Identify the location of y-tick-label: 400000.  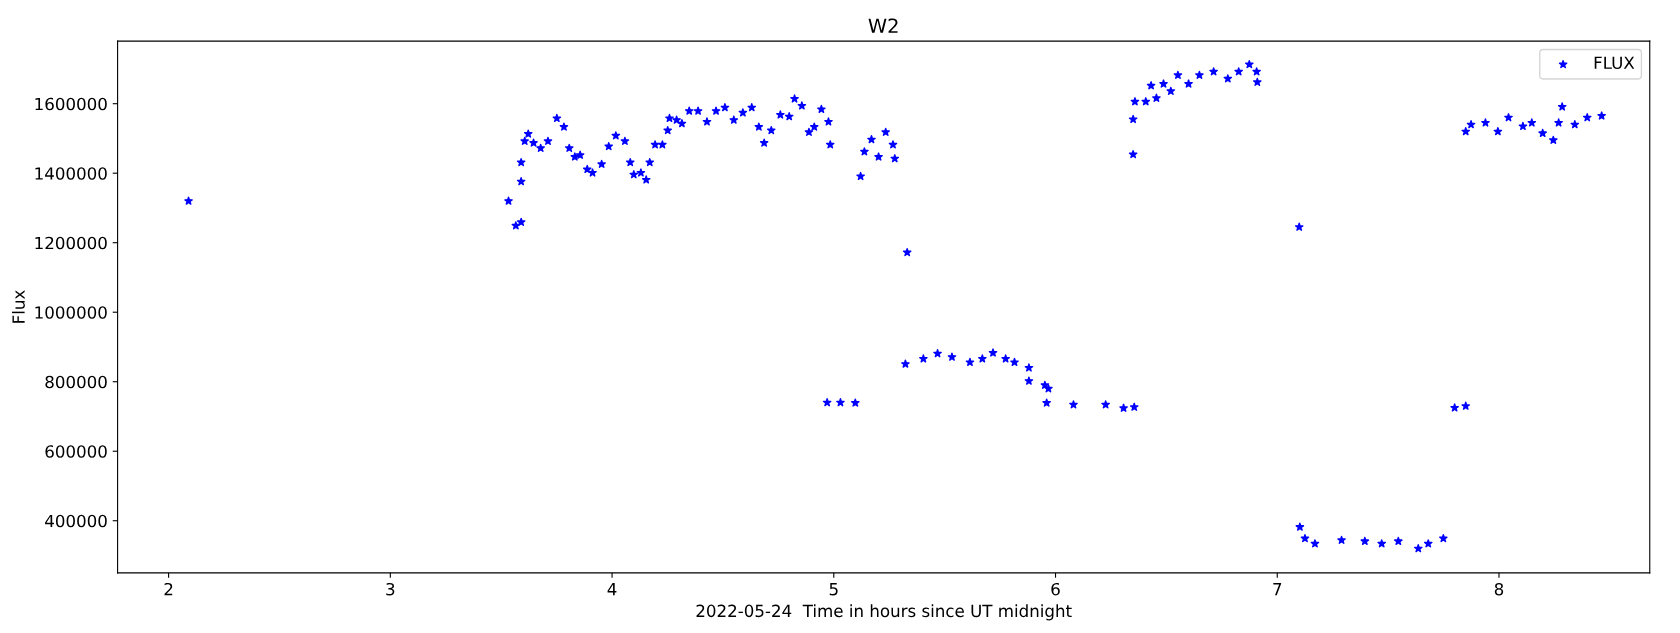
(76, 521).